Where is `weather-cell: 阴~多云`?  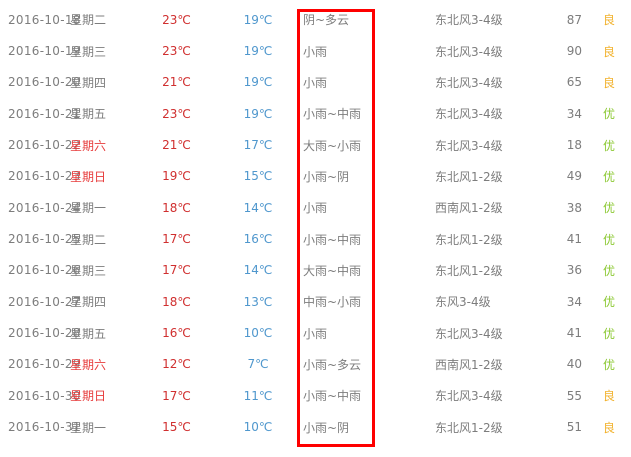
weather-cell: 阴~多云 is located at coordinates (326, 20).